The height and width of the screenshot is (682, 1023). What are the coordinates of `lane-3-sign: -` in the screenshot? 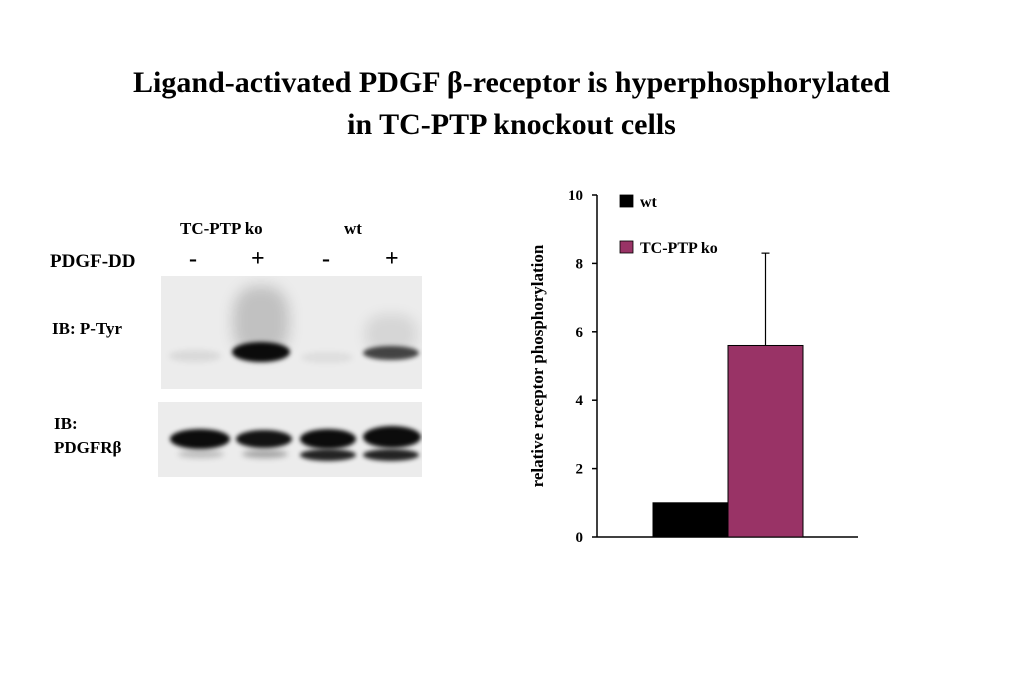 It's located at (326, 259).